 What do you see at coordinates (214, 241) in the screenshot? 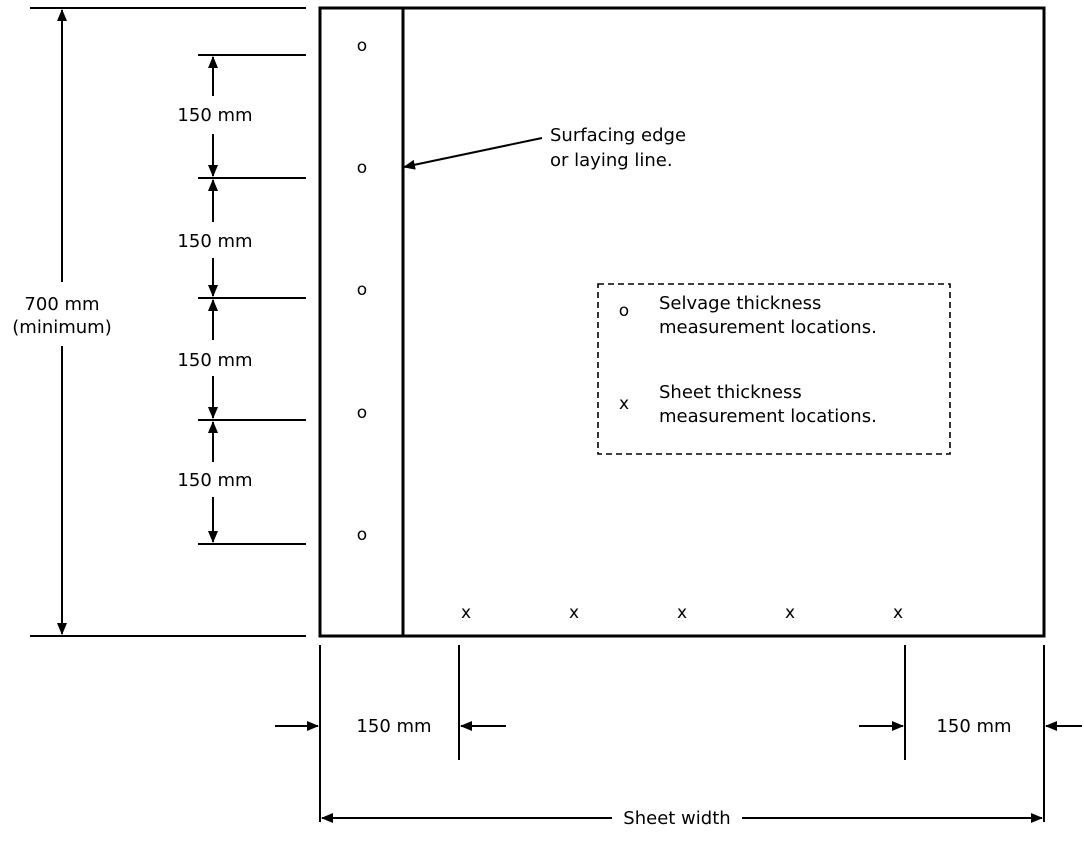
I see `spacing-label-2: 150 mm` at bounding box center [214, 241].